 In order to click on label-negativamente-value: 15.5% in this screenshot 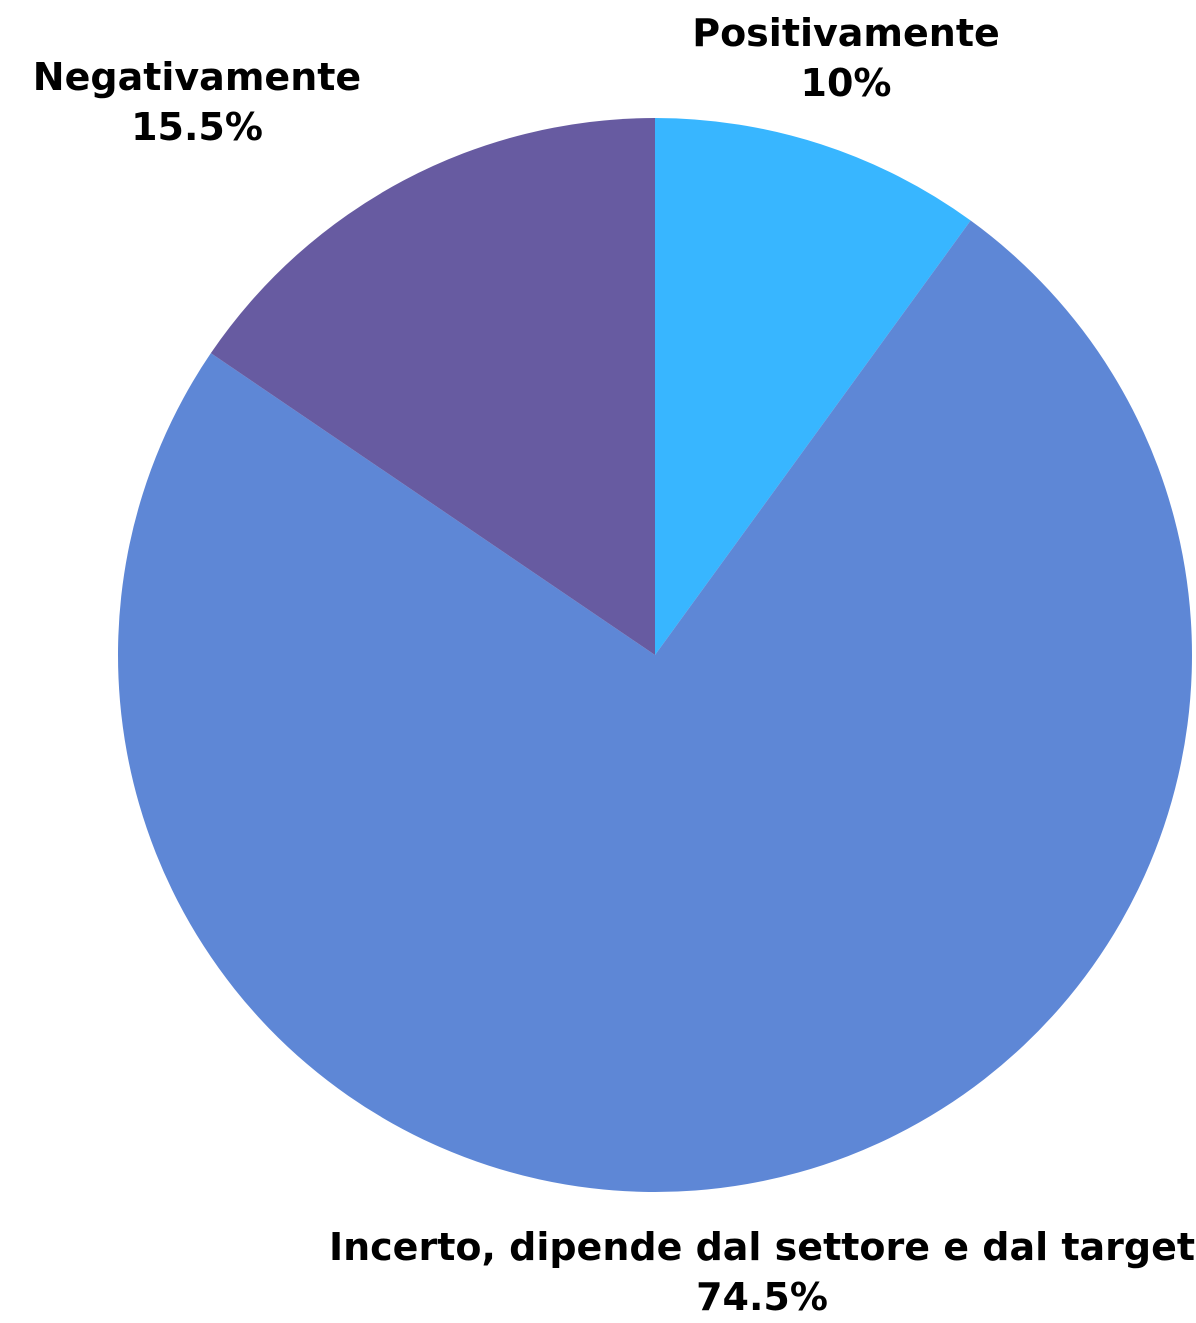, I will do `click(197, 127)`.